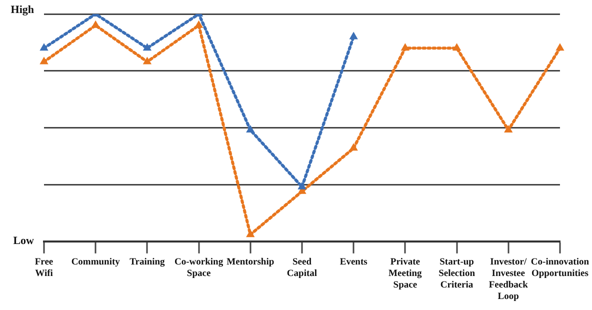 This screenshot has height=310, width=592. Describe the element at coordinates (148, 263) in the screenshot. I see `x-tick-label: Training` at that location.